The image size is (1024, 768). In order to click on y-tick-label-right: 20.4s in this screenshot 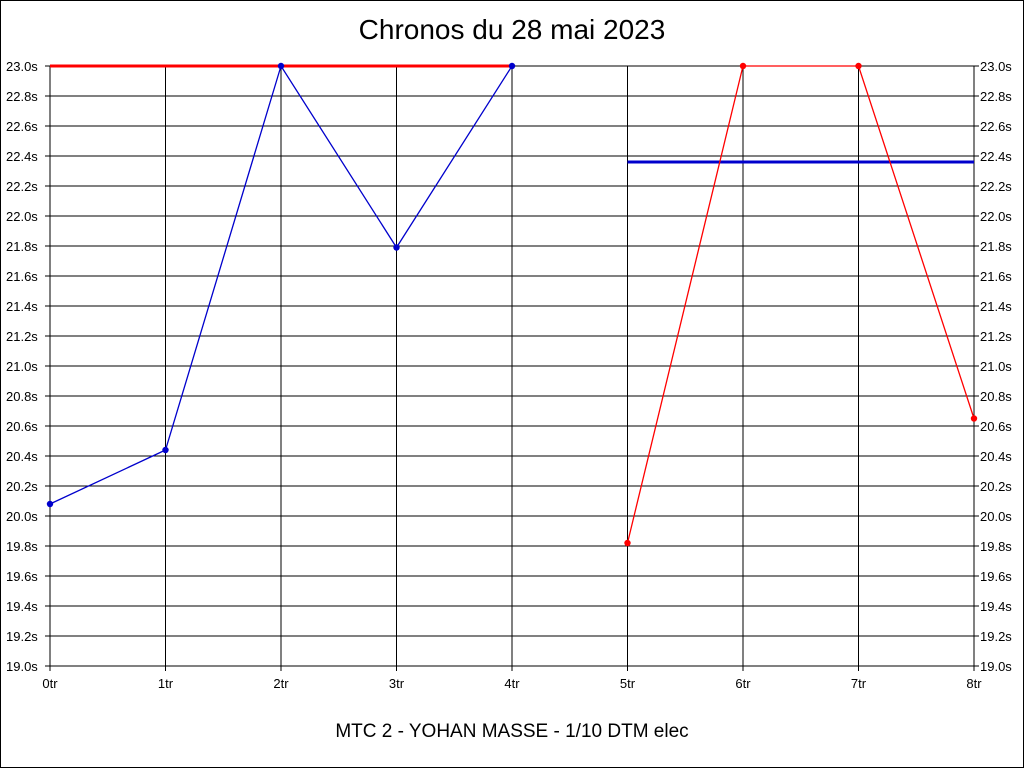, I will do `click(996, 456)`.